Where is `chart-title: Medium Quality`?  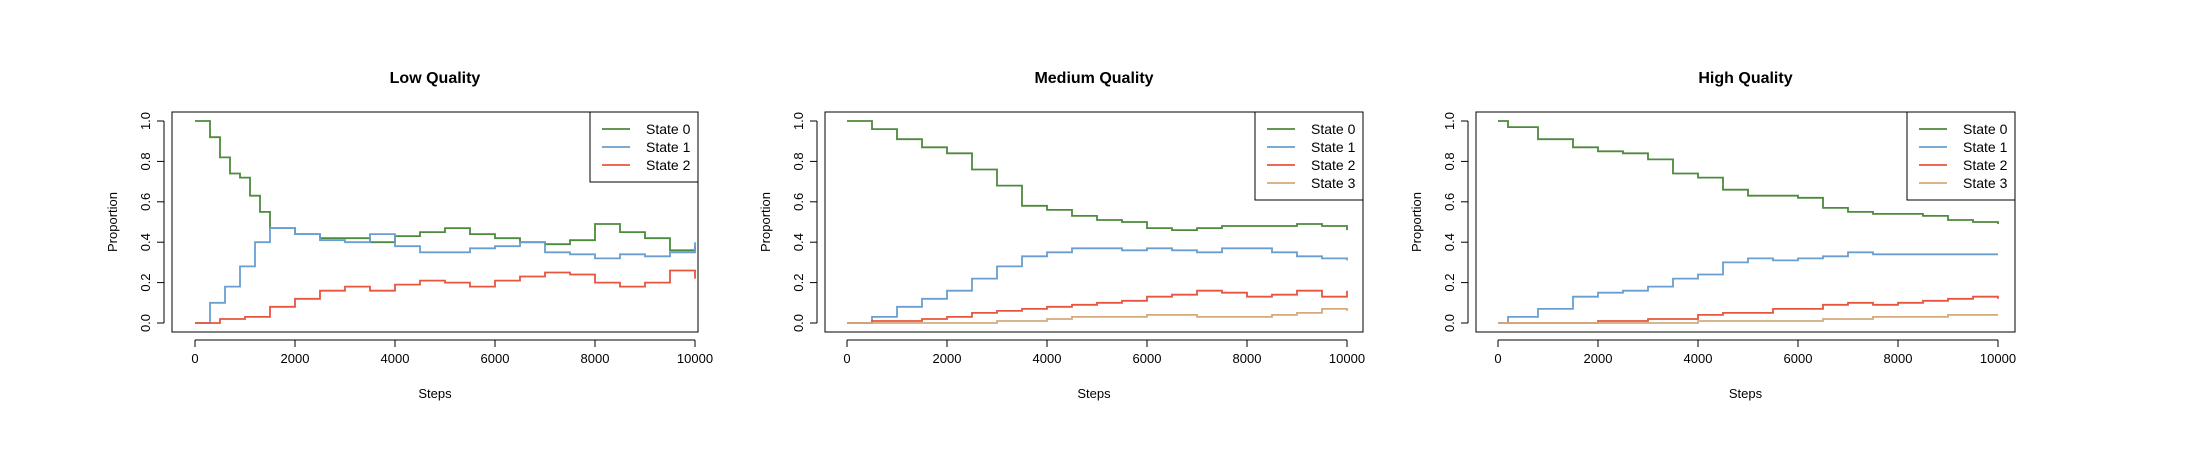
chart-title: Medium Quality is located at coordinates (1093, 78).